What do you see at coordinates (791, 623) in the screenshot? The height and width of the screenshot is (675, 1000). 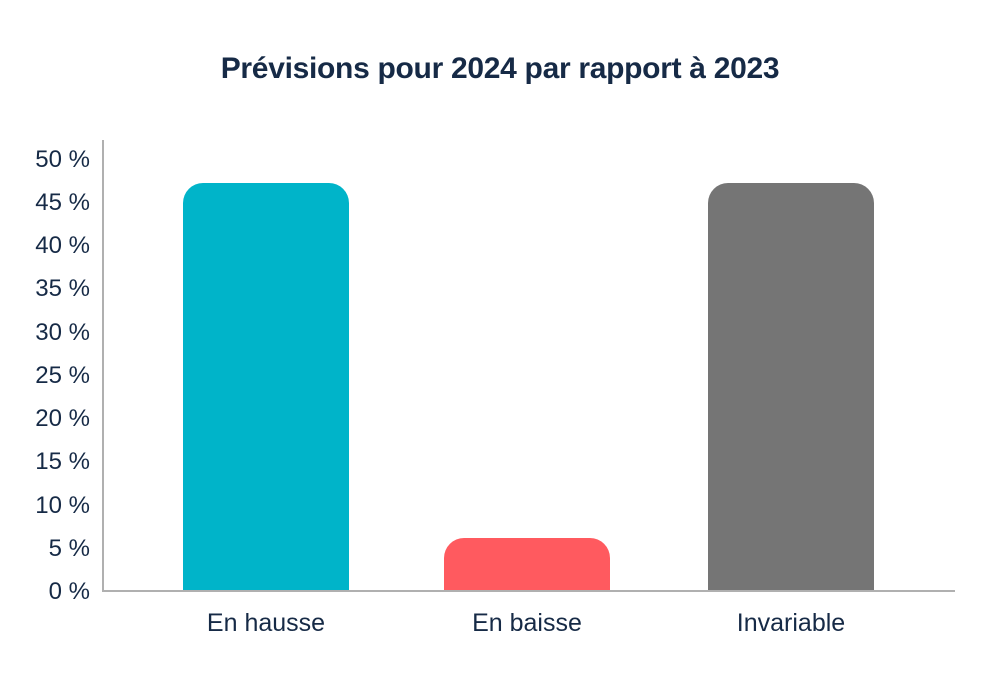 I see `x-category-label-invariable: Invariable` at bounding box center [791, 623].